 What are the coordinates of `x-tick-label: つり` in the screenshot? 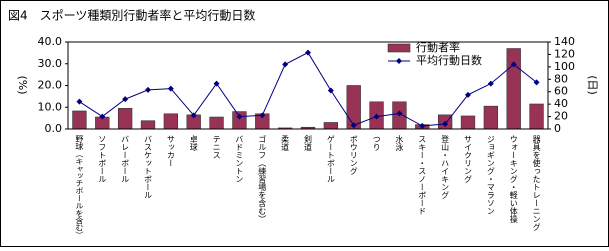 It's located at (376, 143).